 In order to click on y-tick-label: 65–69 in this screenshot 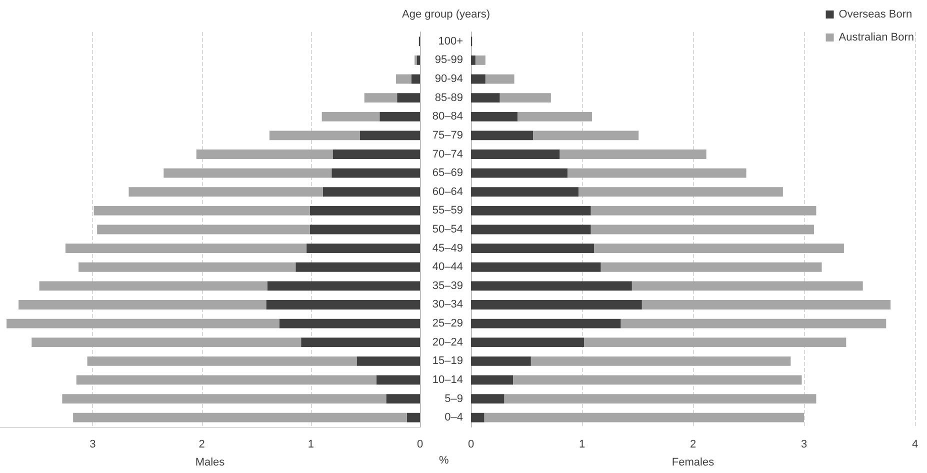, I will do `click(447, 173)`.